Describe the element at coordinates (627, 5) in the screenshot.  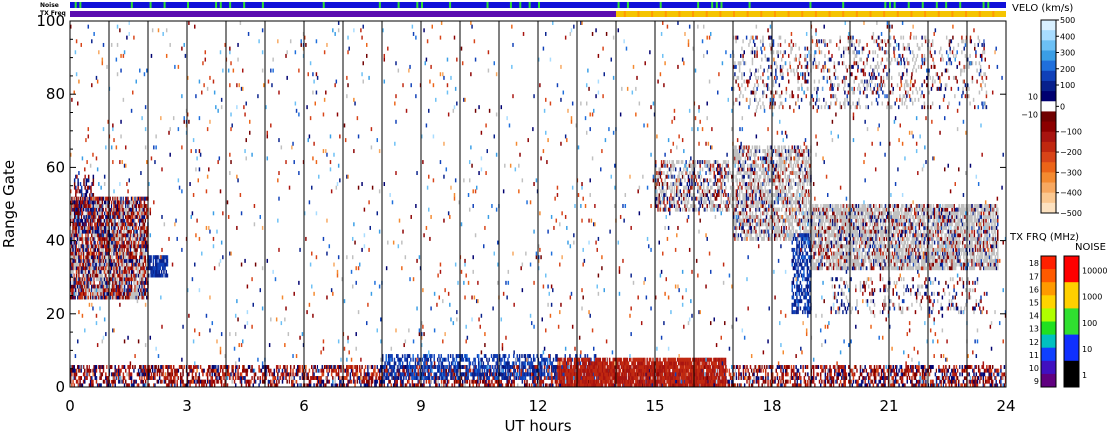
I see `noise-strip-mark` at that location.